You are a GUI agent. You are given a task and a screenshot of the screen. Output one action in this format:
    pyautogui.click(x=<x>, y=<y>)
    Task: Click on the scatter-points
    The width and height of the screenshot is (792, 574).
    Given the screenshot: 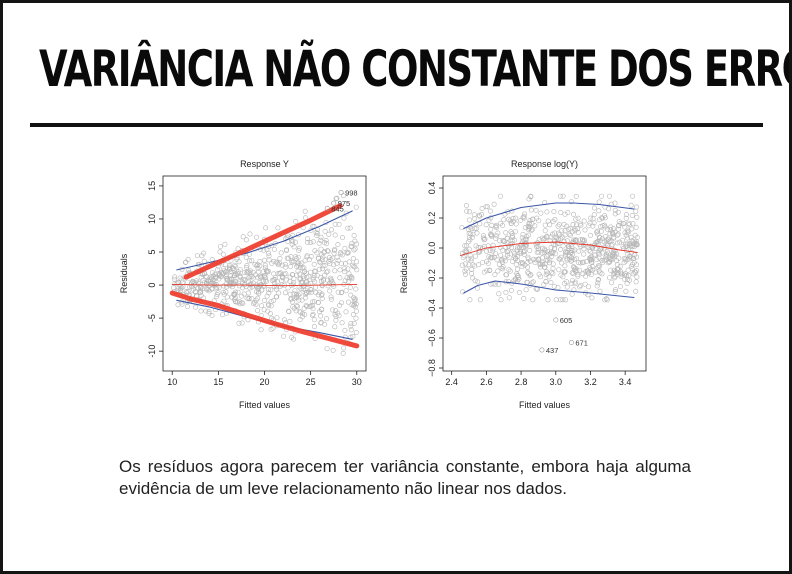 What is the action you would take?
    pyautogui.click(x=265, y=274)
    